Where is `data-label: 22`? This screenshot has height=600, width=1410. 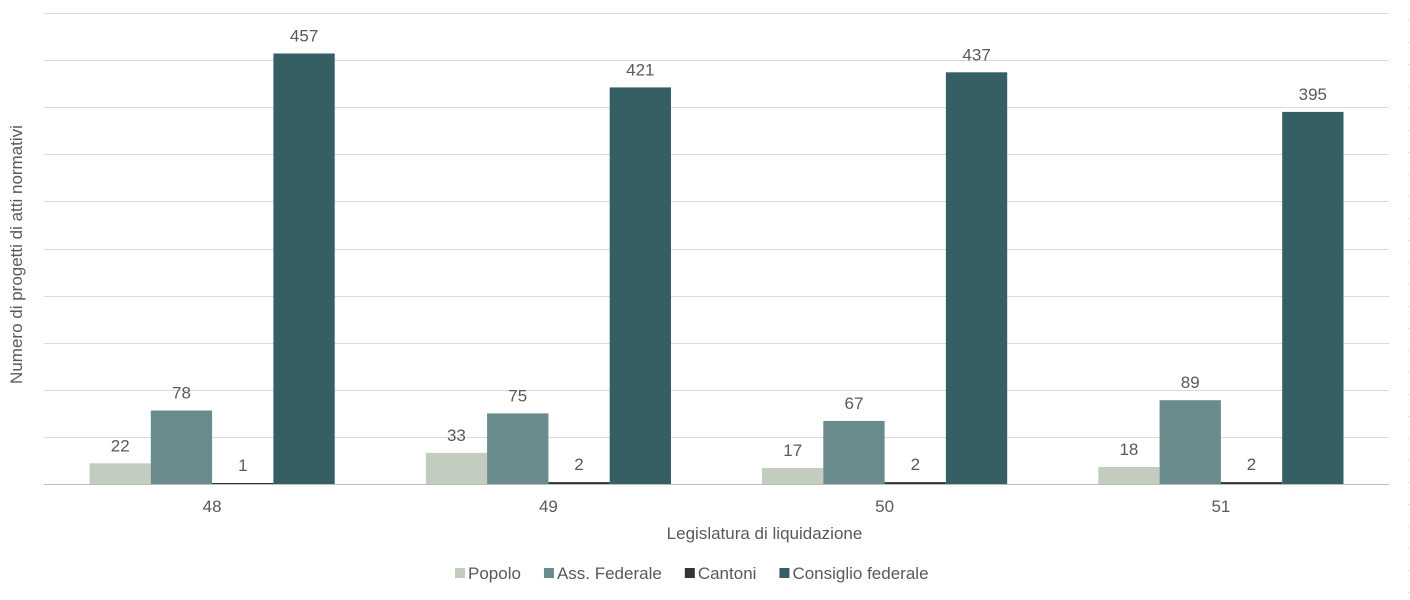 data-label: 22 is located at coordinates (120, 445).